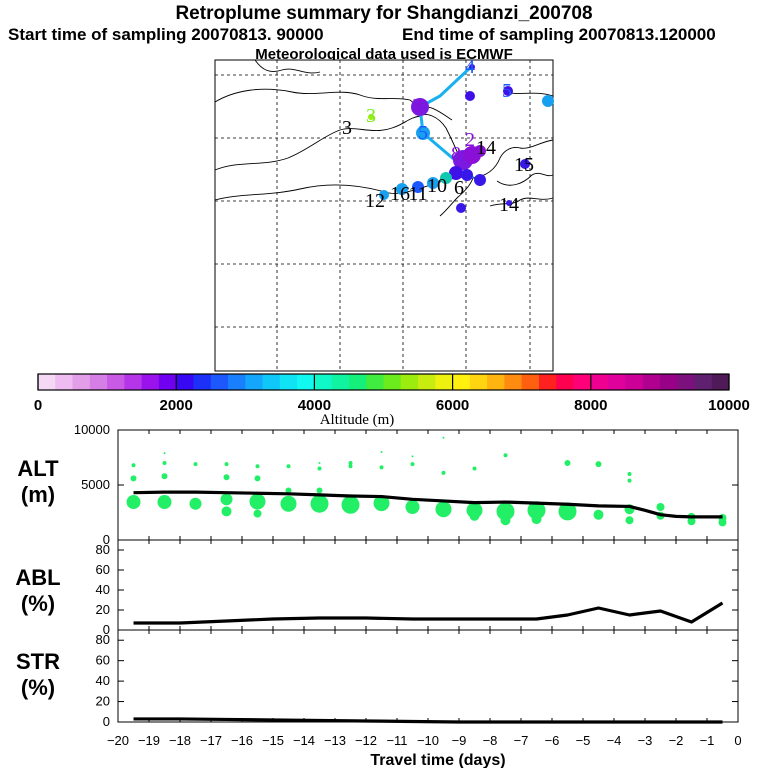 The height and width of the screenshot is (768, 768). Describe the element at coordinates (396, 740) in the screenshot. I see `x-tick-label: −11` at that location.